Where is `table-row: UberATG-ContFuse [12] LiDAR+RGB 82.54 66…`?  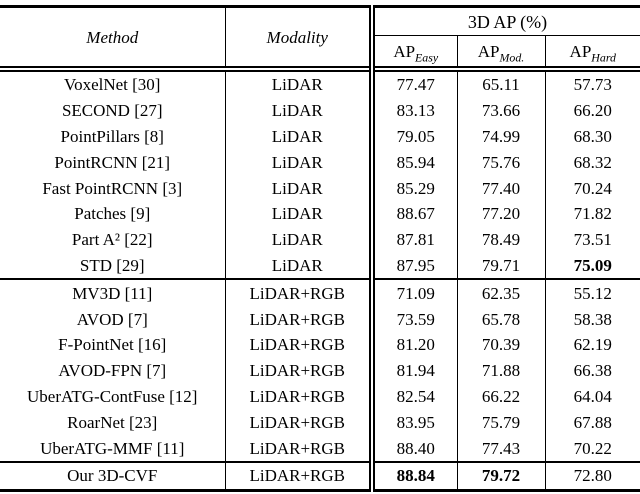
table-row: UberATG-ContFuse [12] LiDAR+RGB 82.54 66… is located at coordinates (320, 396).